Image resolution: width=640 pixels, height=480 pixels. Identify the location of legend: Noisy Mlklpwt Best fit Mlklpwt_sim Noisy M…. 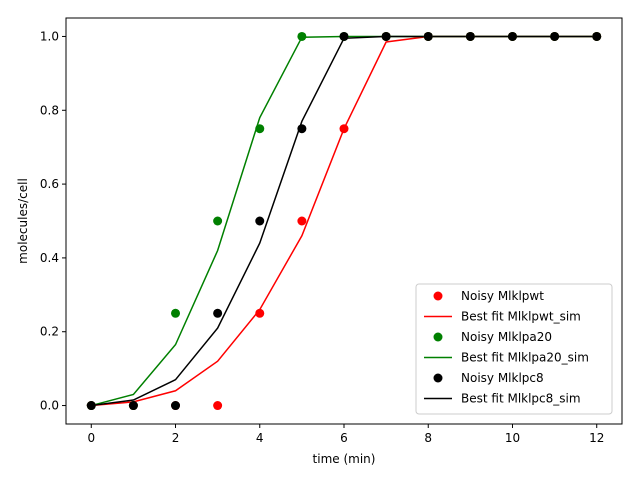
(514, 349).